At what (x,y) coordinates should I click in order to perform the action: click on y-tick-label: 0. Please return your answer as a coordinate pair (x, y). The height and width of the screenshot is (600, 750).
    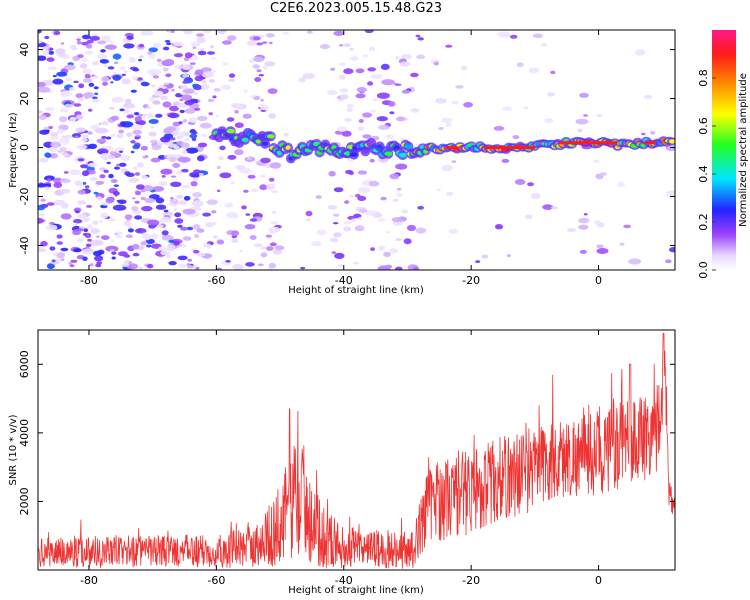
    Looking at the image, I should click on (24, 147).